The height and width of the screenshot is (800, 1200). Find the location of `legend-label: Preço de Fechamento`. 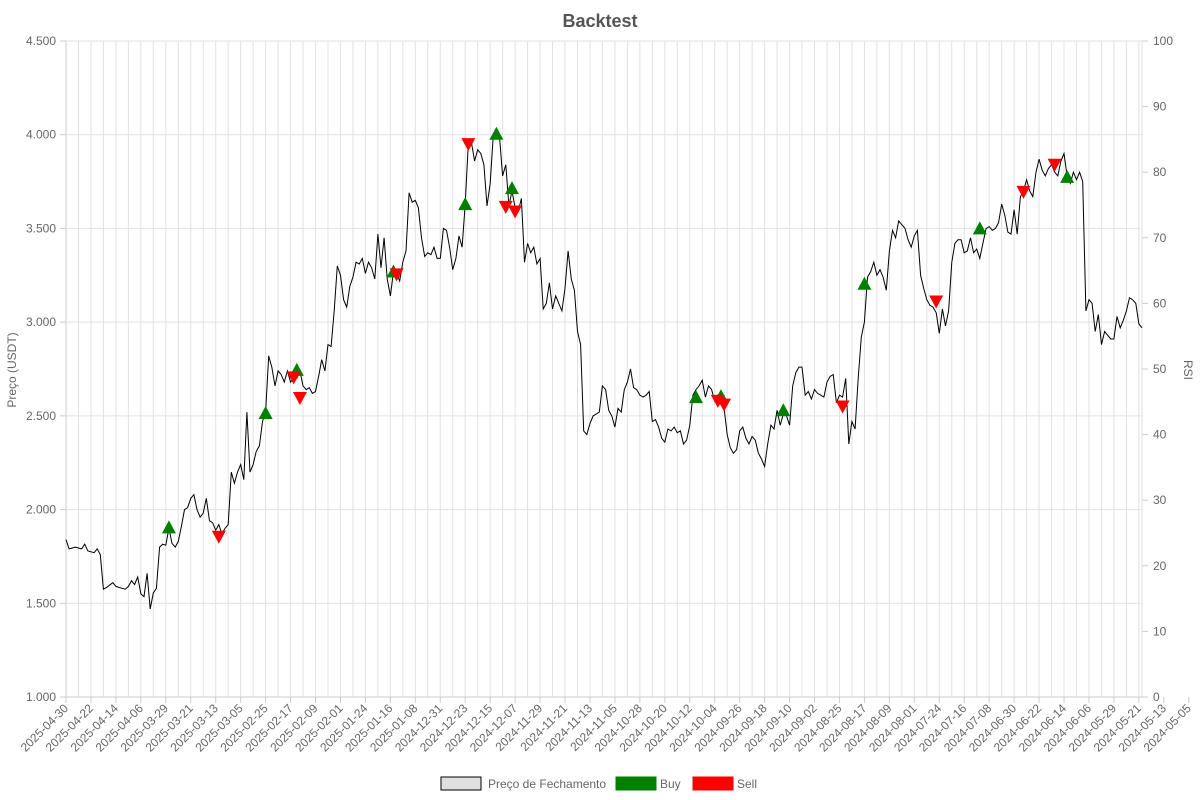

legend-label: Preço de Fechamento is located at coordinates (547, 784).